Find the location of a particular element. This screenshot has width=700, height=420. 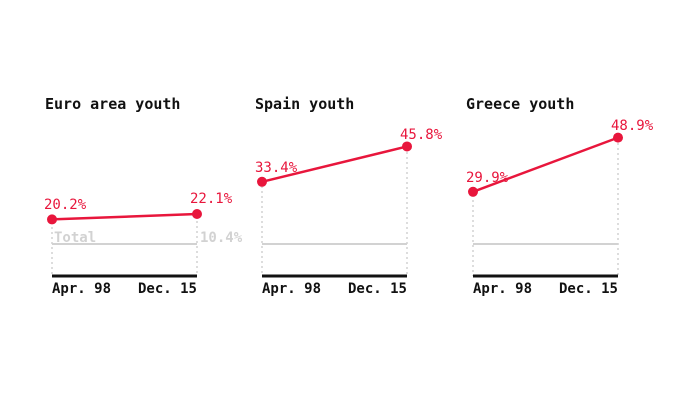

total-series-label: Total is located at coordinates (75, 238).